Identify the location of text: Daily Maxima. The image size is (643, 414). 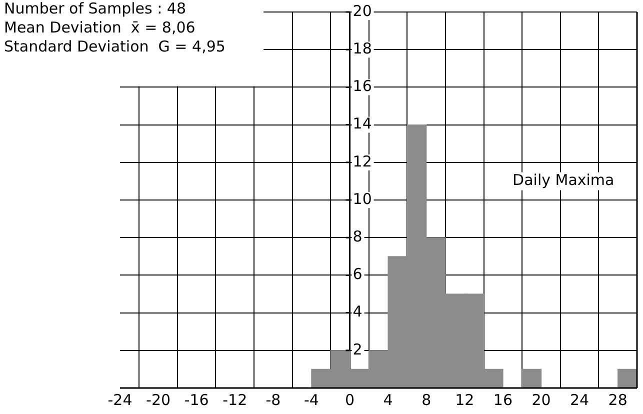
(563, 180).